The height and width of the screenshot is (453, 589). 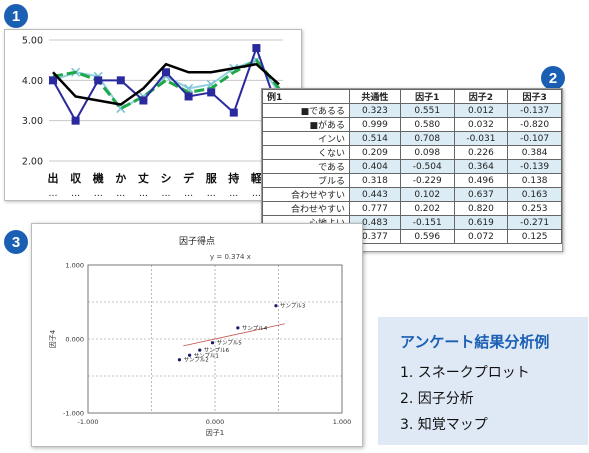 What do you see at coordinates (257, 178) in the screenshot?
I see `x-tick-label: 軽` at bounding box center [257, 178].